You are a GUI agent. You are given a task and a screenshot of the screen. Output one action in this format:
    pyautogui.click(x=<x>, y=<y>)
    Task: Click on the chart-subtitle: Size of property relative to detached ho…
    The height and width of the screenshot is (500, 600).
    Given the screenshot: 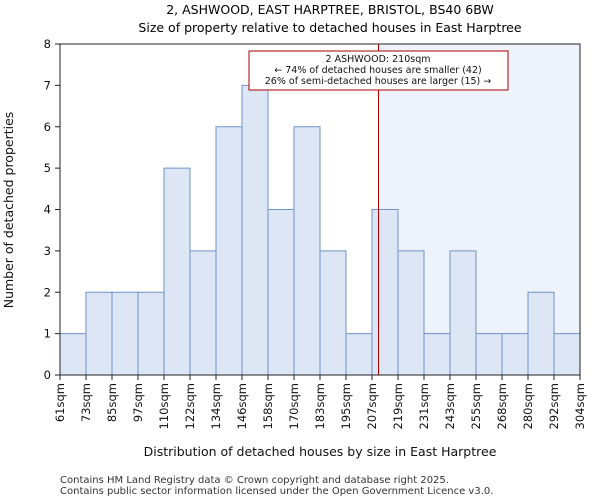 What is the action you would take?
    pyautogui.click(x=329, y=27)
    